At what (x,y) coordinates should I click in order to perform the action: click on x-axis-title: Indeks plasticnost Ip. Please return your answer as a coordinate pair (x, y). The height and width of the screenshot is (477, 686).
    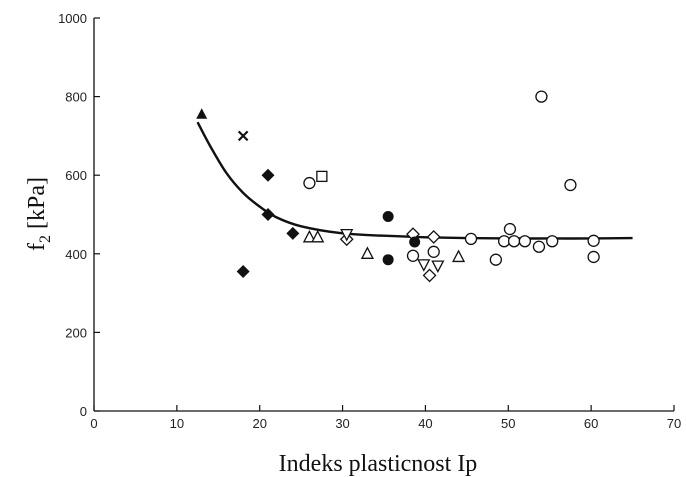
    Looking at the image, I should click on (378, 464).